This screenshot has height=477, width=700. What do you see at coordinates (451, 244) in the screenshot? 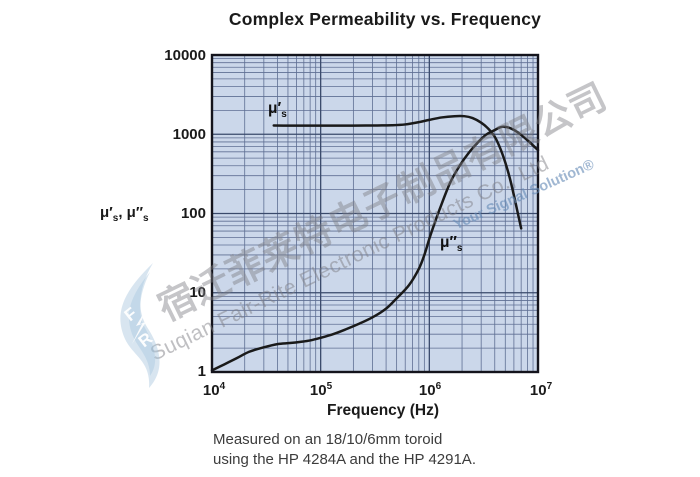
I see `mu-double-prime-curve-label: μ″s` at bounding box center [451, 244].